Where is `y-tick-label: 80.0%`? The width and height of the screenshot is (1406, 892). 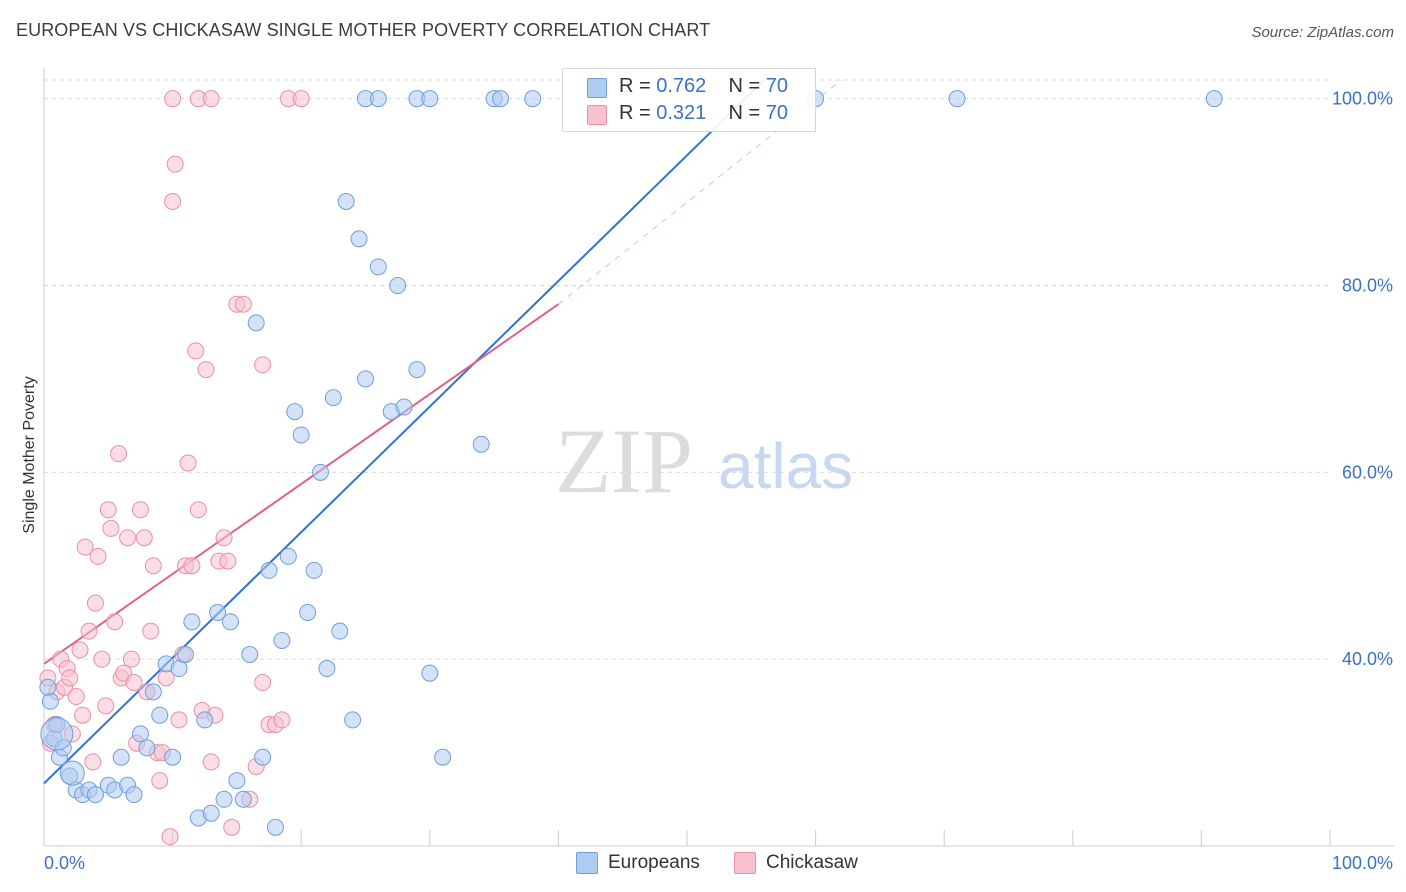 y-tick-label: 80.0% is located at coordinates (1367, 286).